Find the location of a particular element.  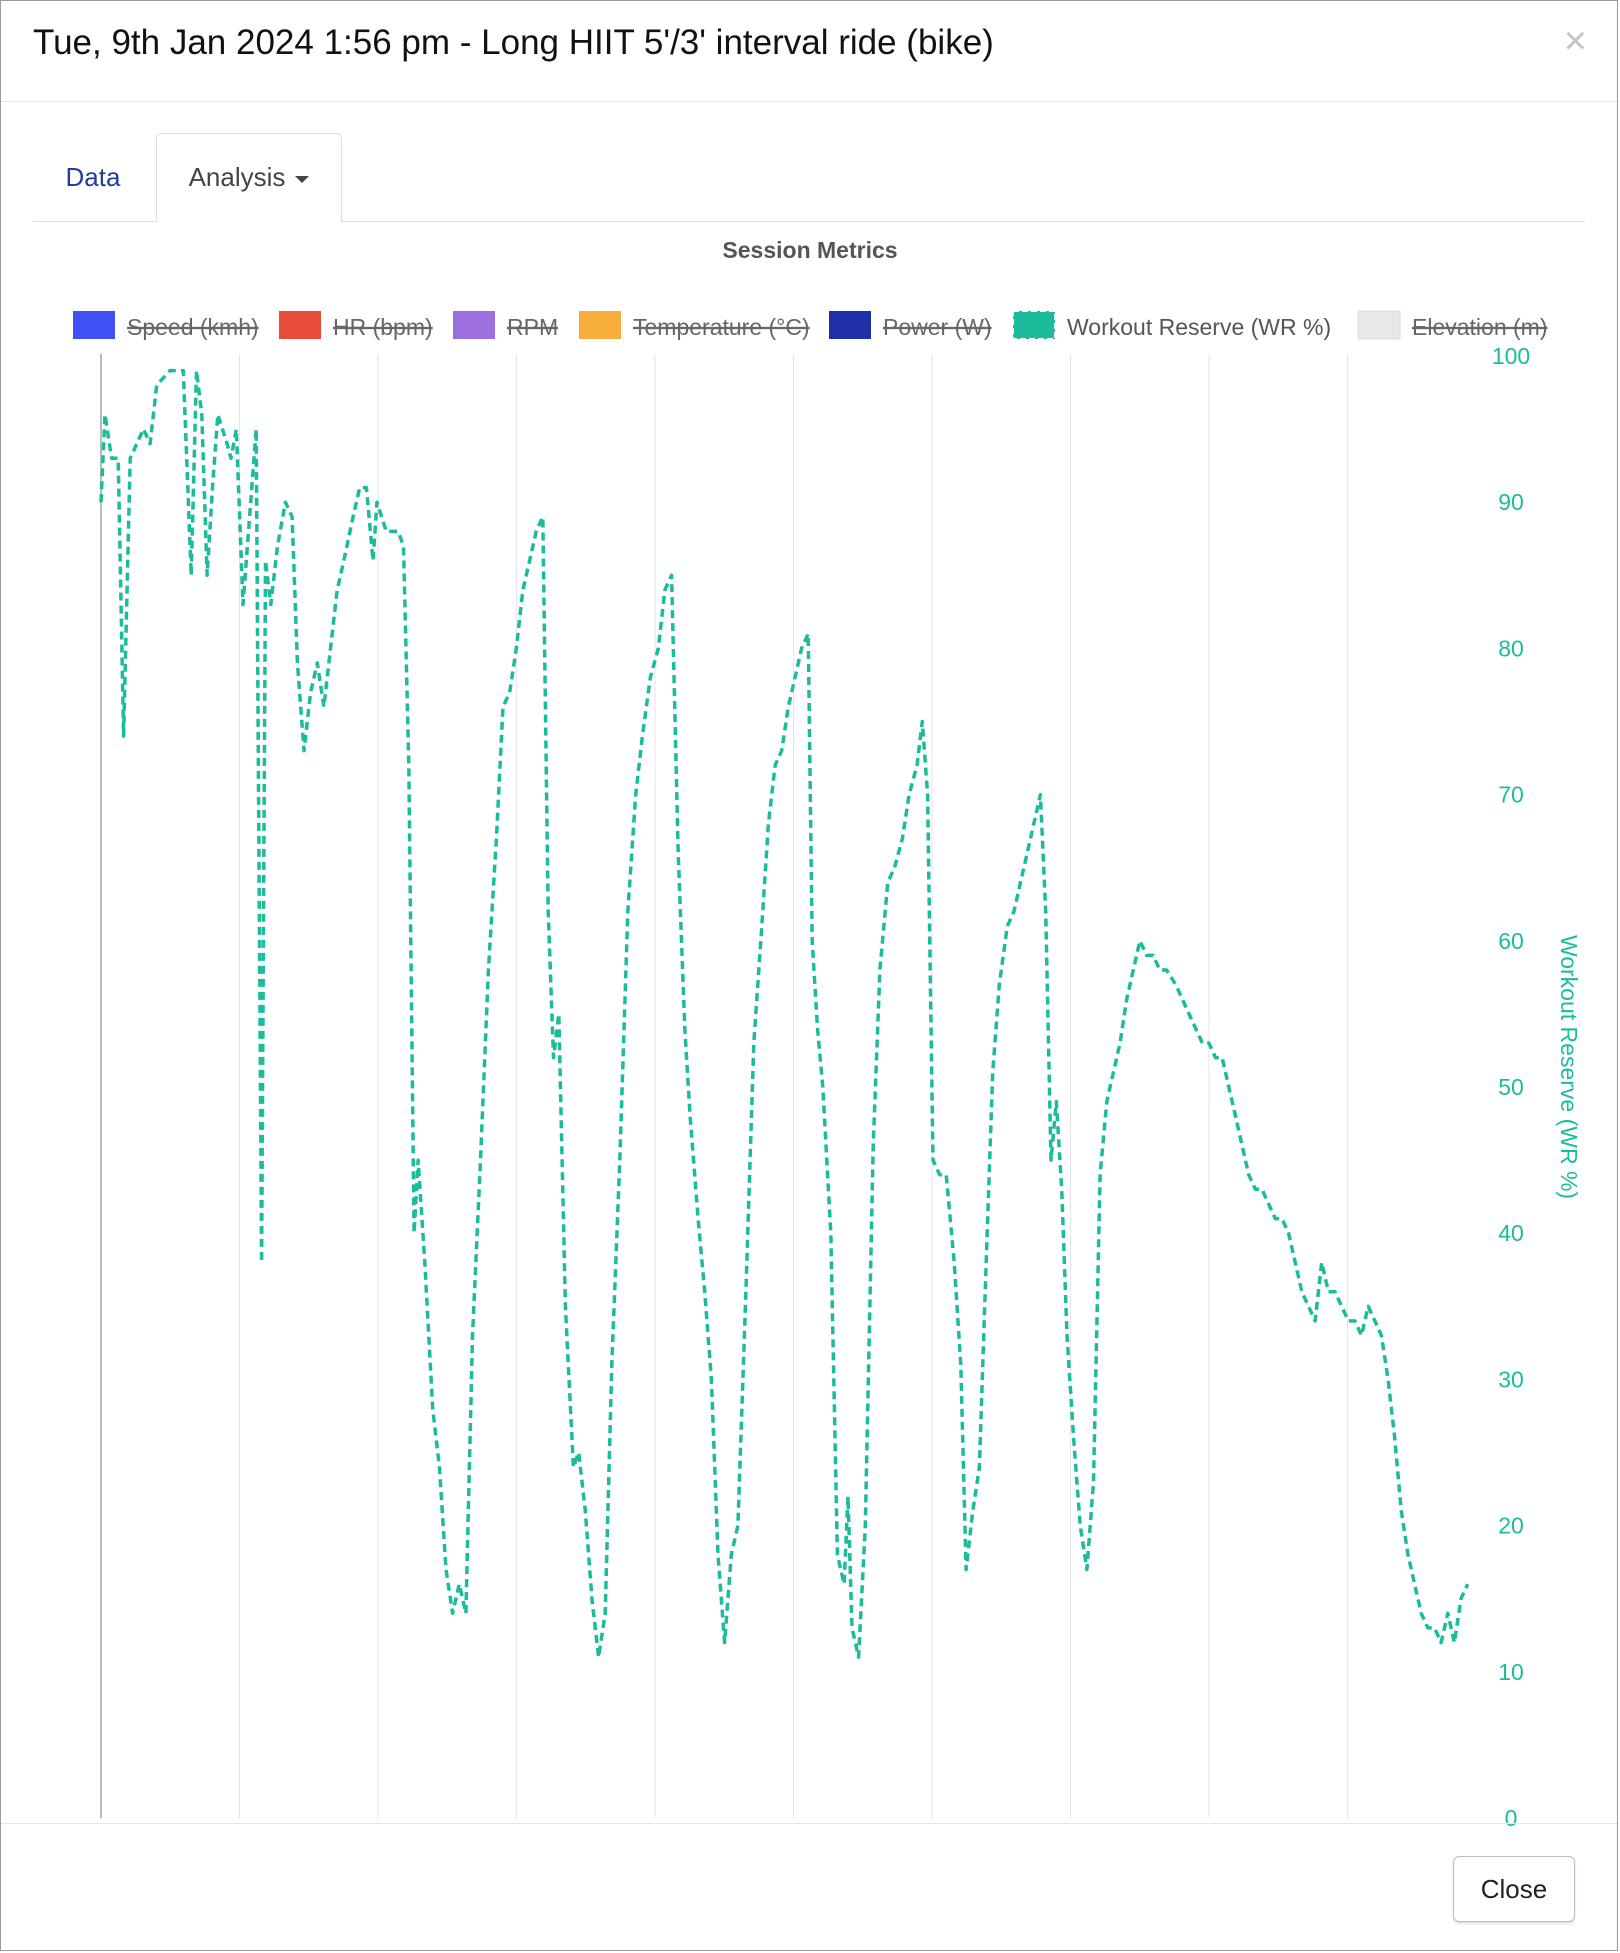

legend-item: Power (W) is located at coordinates (910, 325).